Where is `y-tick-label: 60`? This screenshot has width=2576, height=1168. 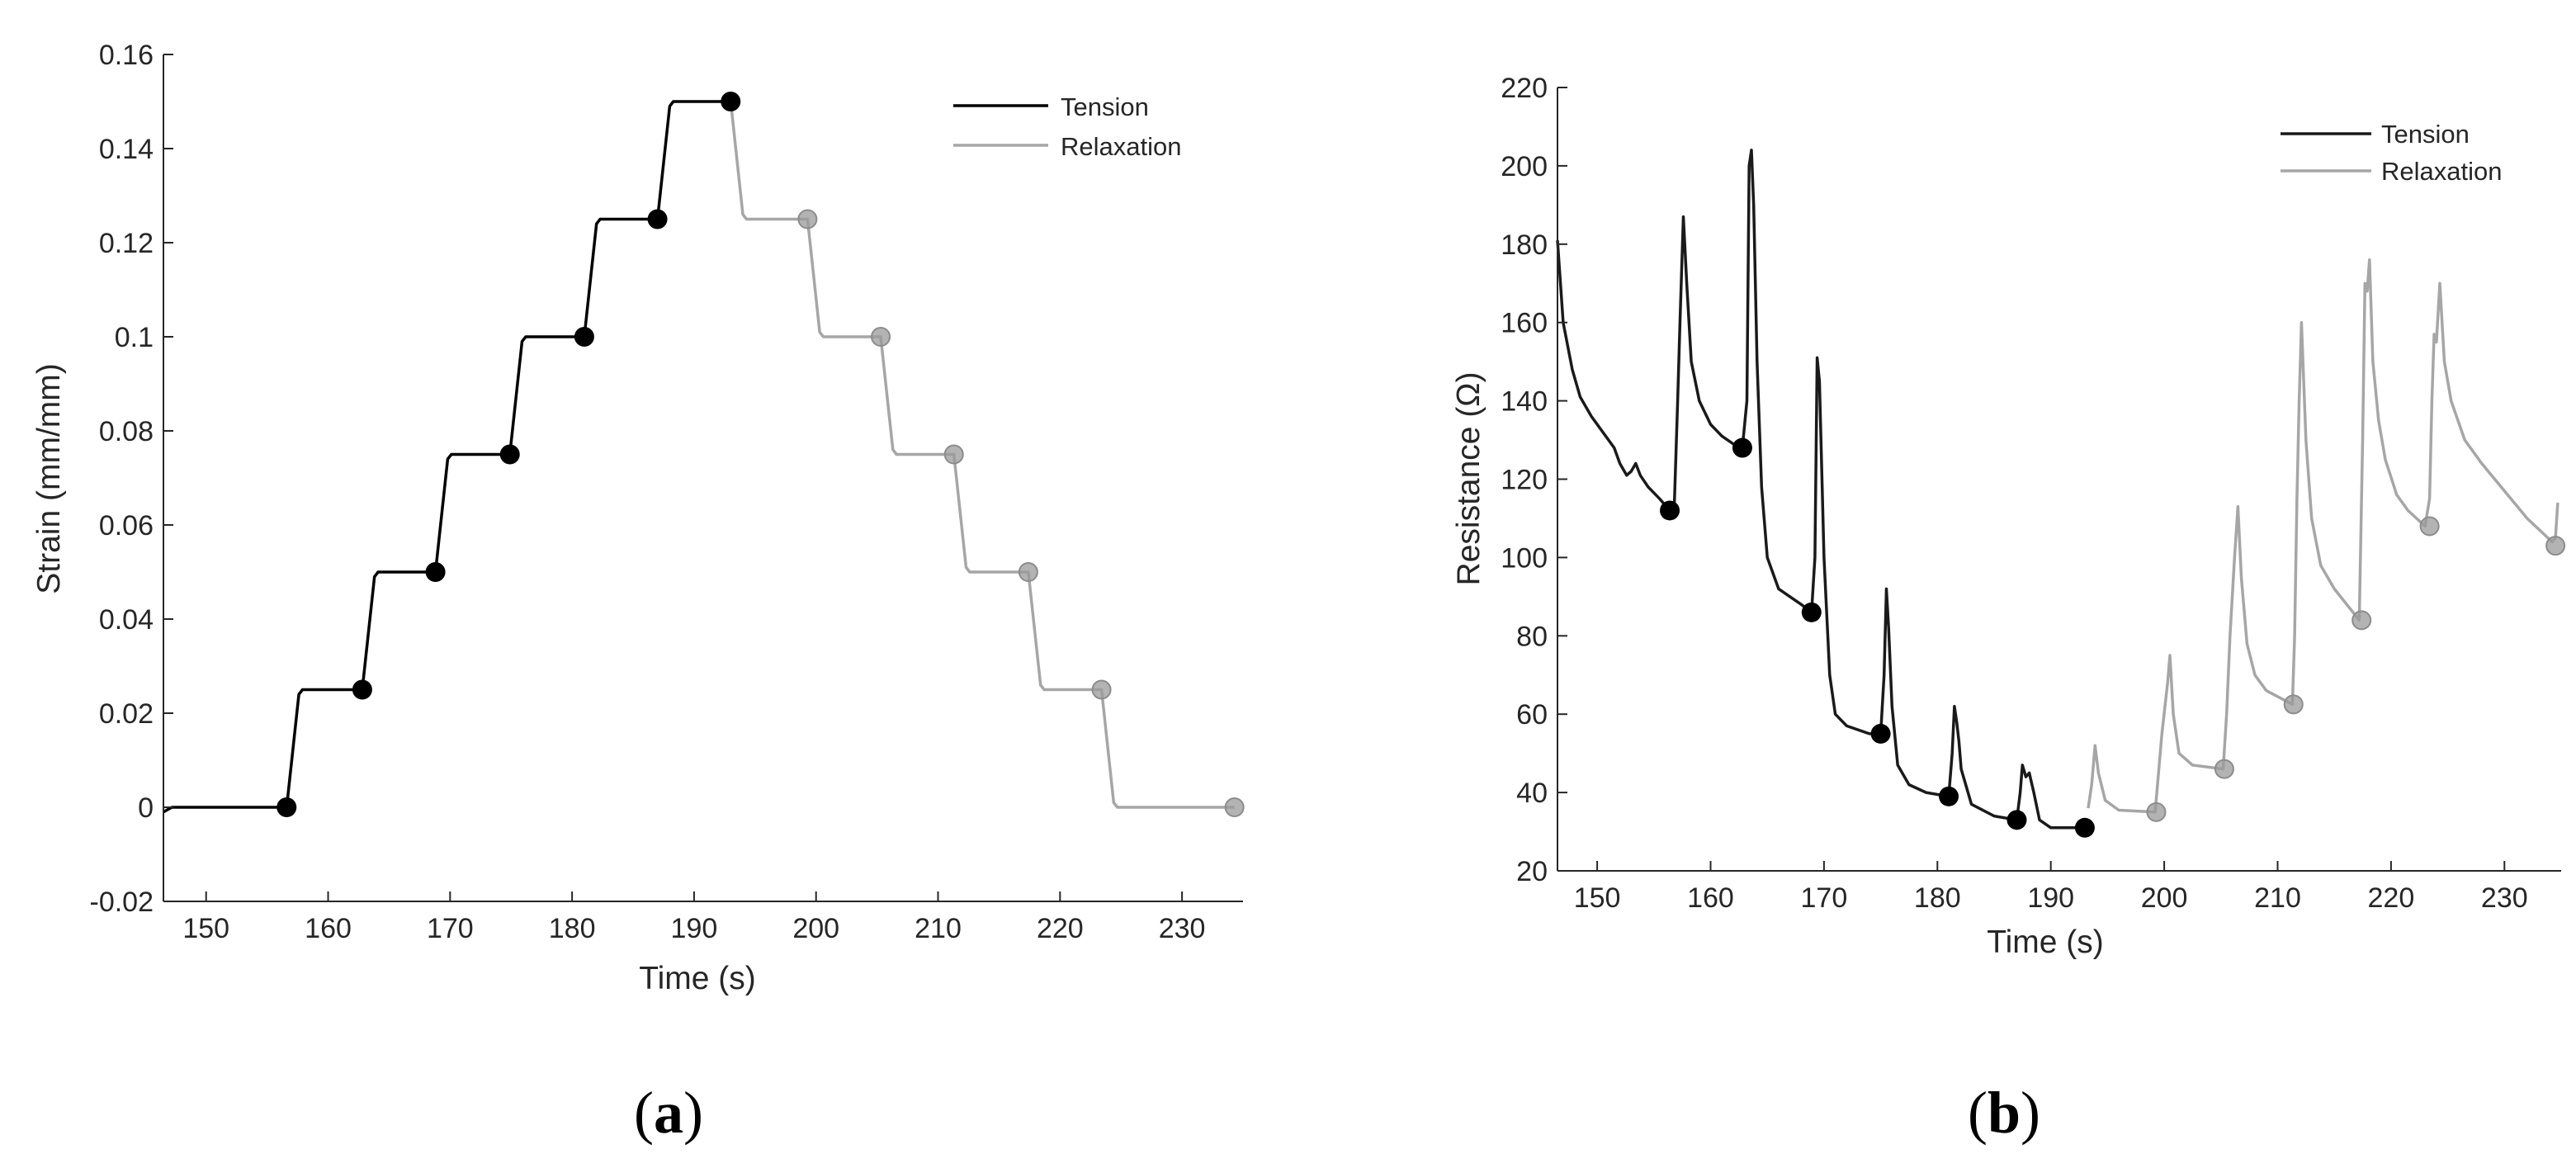
y-tick-label: 60 is located at coordinates (1532, 715).